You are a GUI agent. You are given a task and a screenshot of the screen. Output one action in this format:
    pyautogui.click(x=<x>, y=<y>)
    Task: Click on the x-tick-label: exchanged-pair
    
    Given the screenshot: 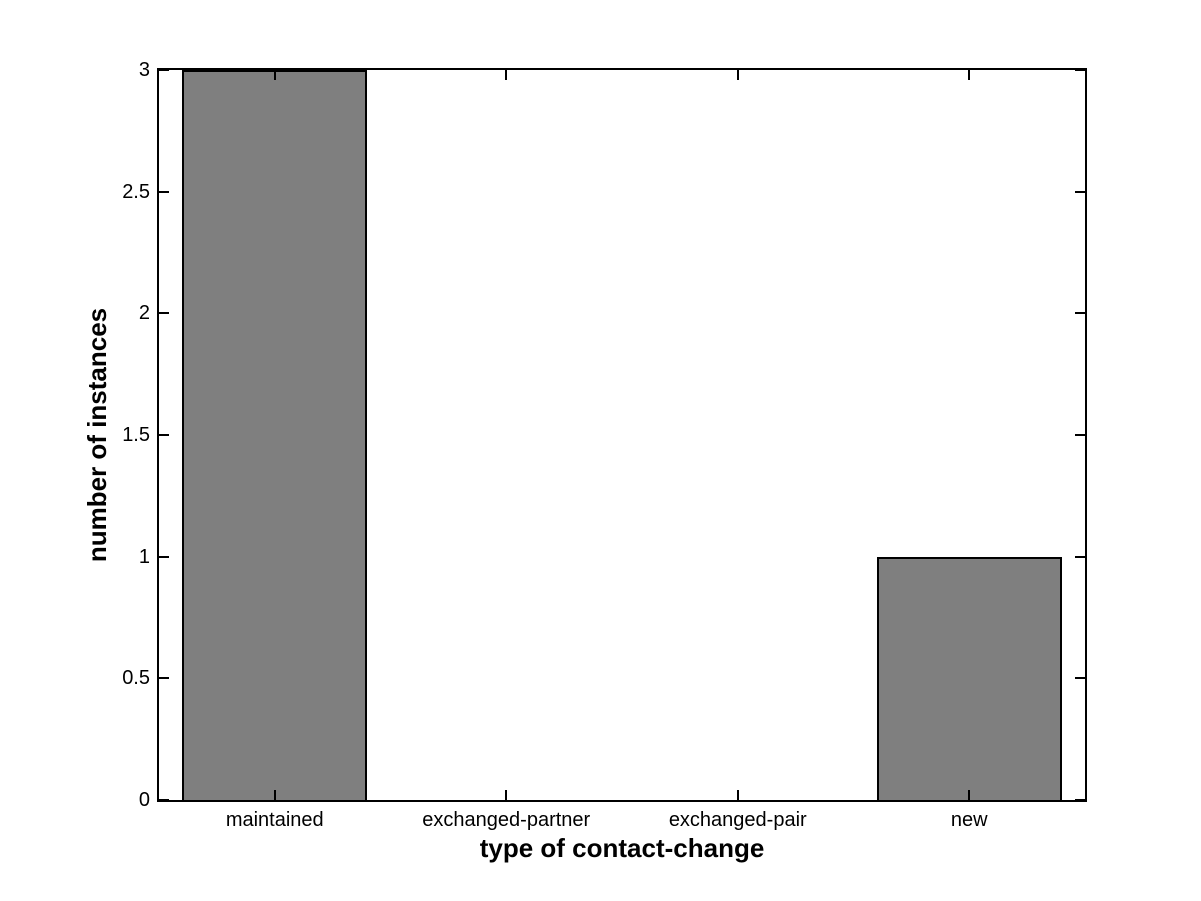 What is the action you would take?
    pyautogui.click(x=737, y=820)
    